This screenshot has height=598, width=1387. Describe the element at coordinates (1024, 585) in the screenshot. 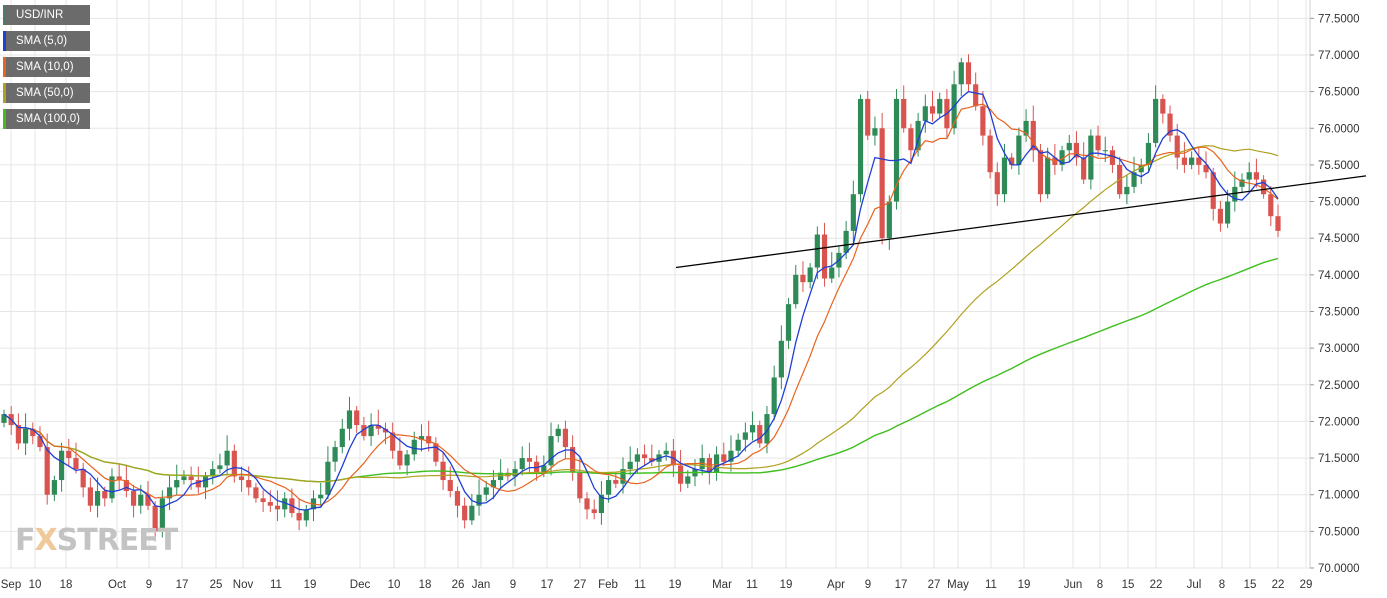

I see `x-tick-label: 19` at that location.